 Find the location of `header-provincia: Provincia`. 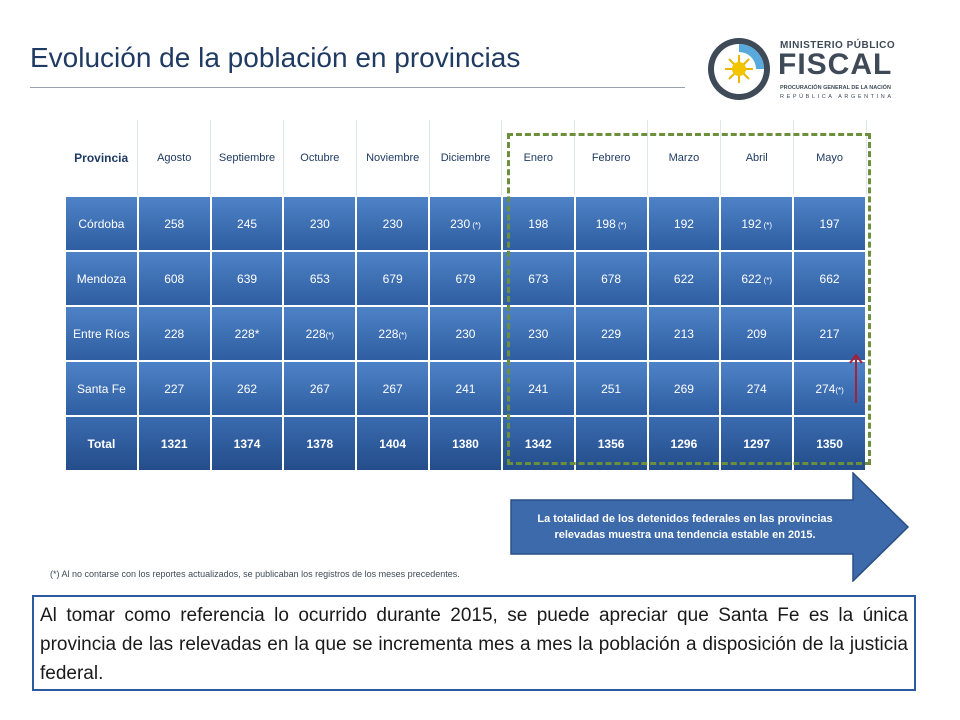

header-provincia: Provincia is located at coordinates (102, 158).